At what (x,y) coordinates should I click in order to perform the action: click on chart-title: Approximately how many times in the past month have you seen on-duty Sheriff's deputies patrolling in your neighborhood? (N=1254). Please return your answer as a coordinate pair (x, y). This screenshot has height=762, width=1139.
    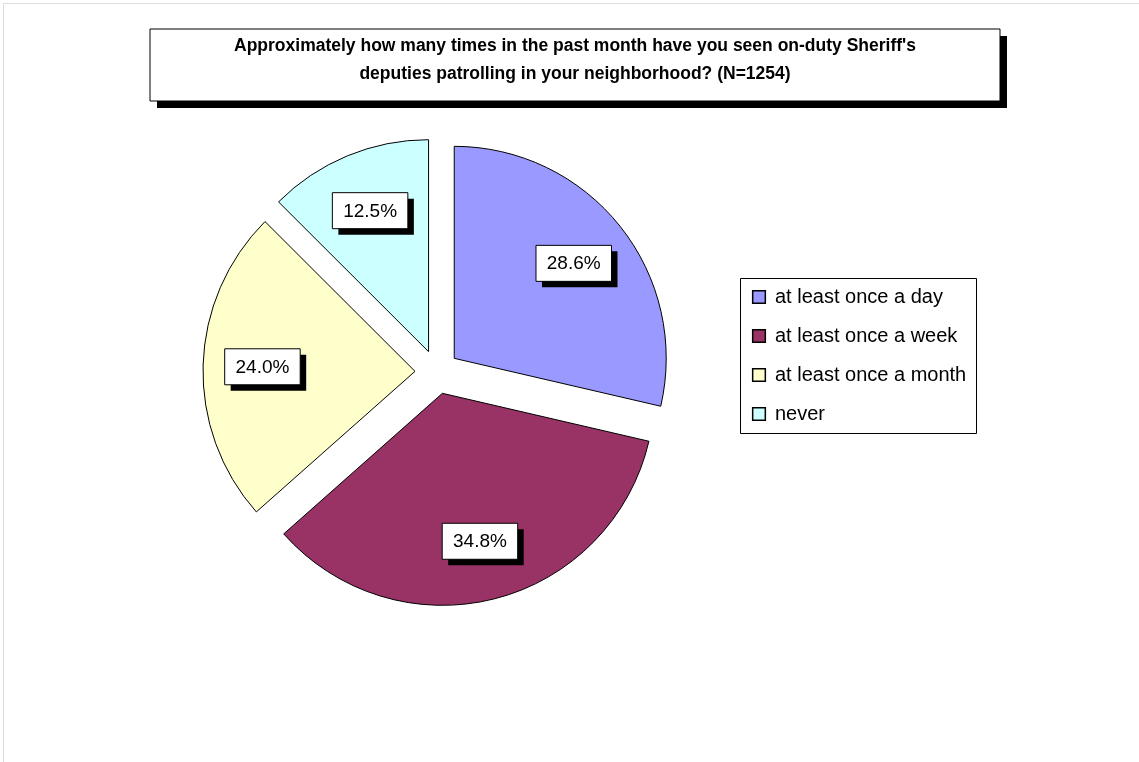
    Looking at the image, I should click on (575, 59).